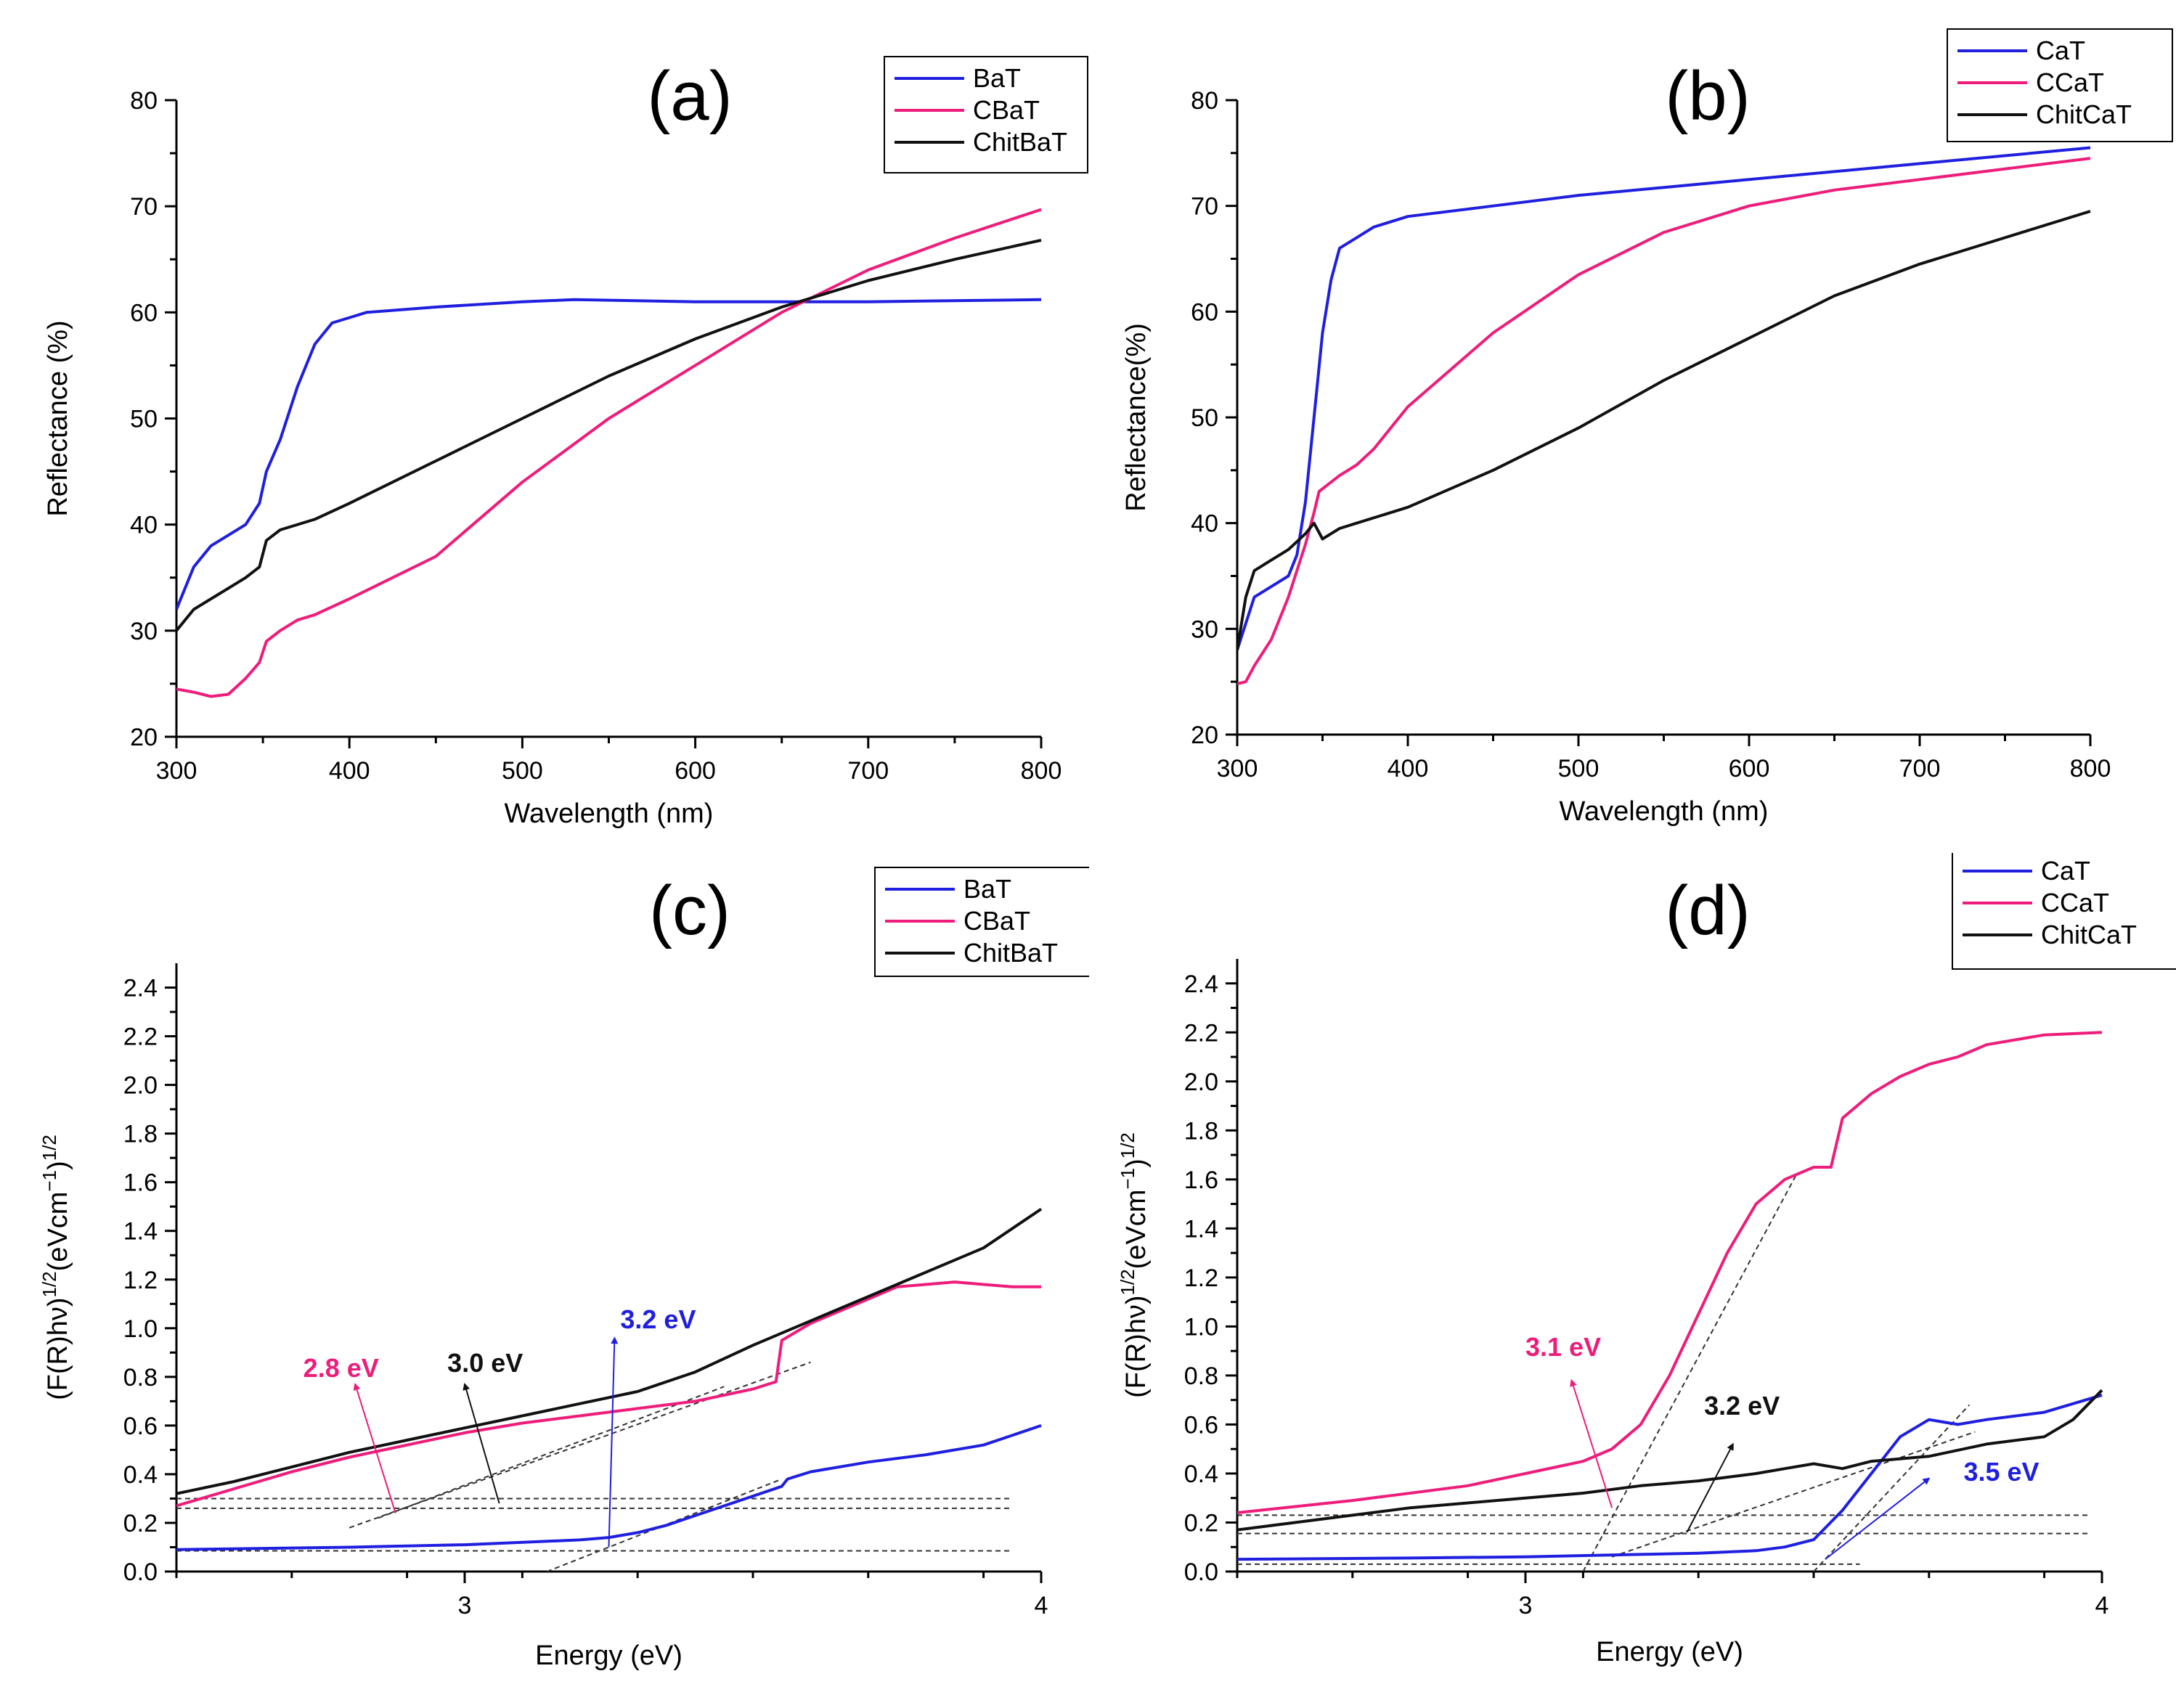 Image resolution: width=2176 pixels, height=1708 pixels. Describe the element at coordinates (465, 1605) in the screenshot. I see `x-tick-label: 3` at that location.